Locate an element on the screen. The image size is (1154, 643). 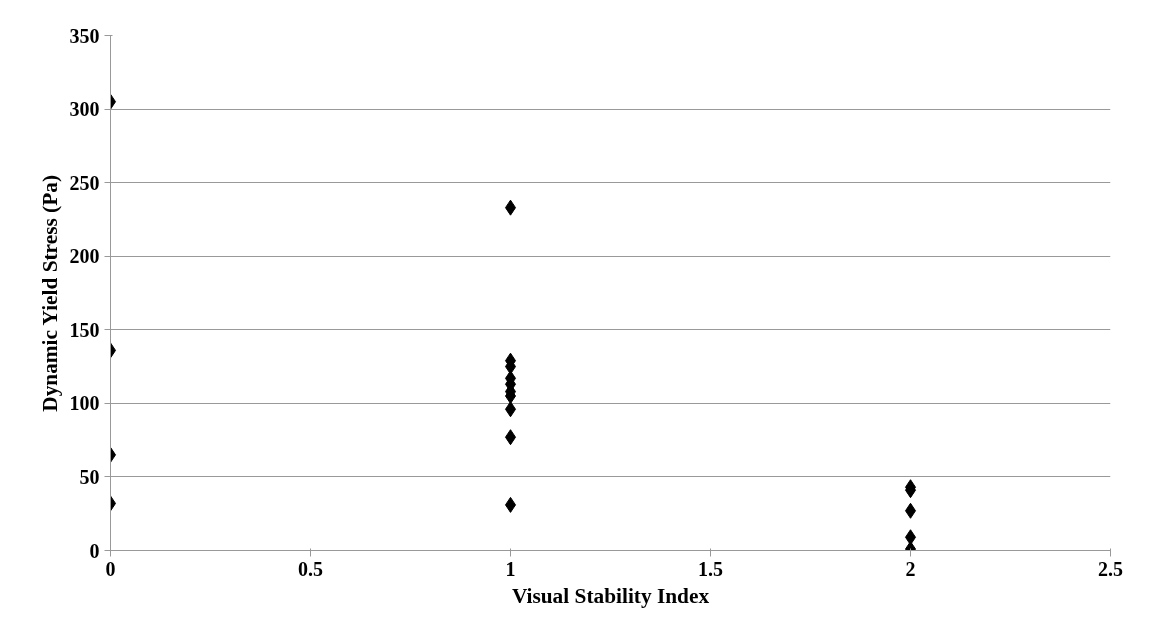
y-tick-label: 150 is located at coordinates (84, 329).